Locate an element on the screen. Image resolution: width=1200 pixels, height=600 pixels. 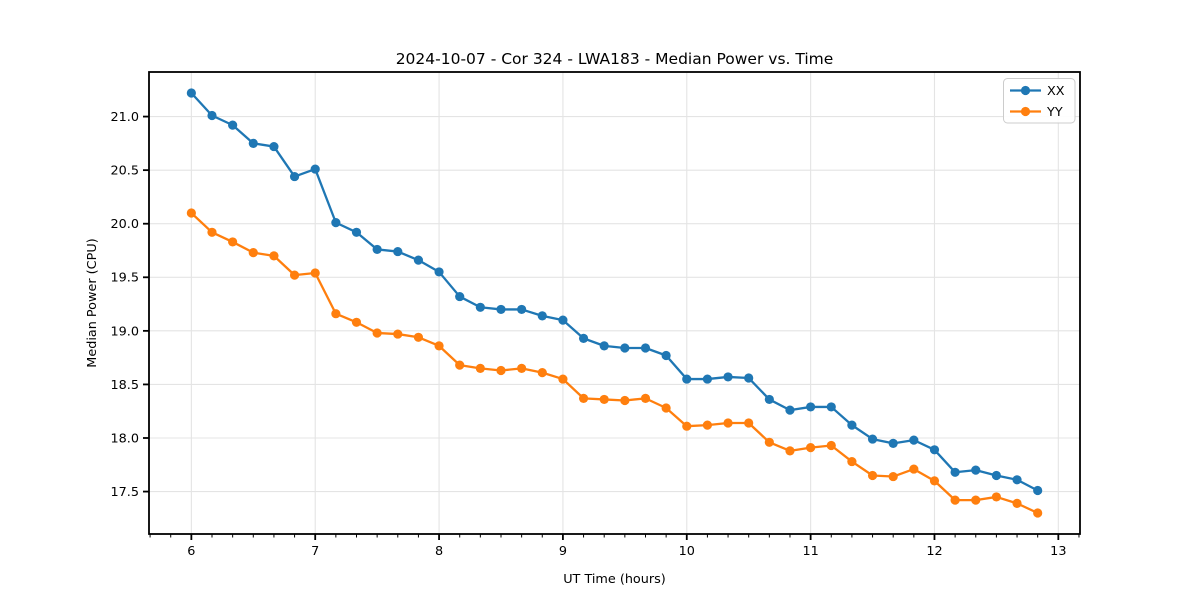
y-tick-label: 20.0 is located at coordinates (125, 224).